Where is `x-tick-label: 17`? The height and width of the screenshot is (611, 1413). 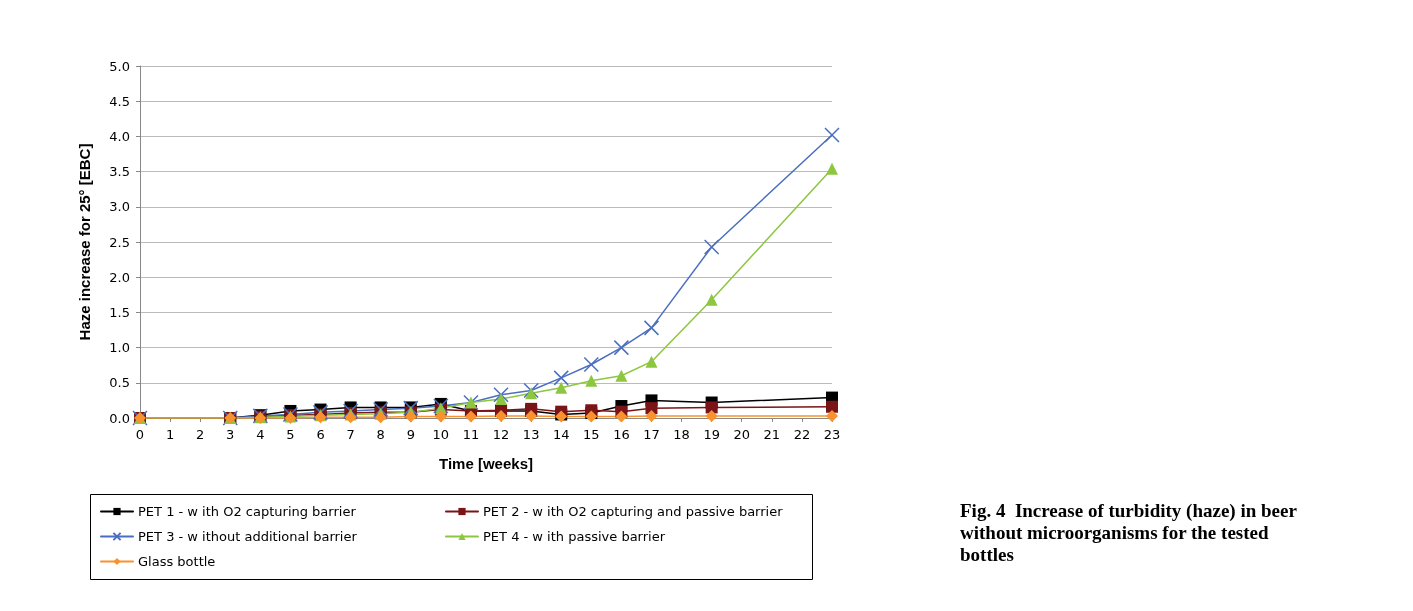 x-tick-label: 17 is located at coordinates (651, 434).